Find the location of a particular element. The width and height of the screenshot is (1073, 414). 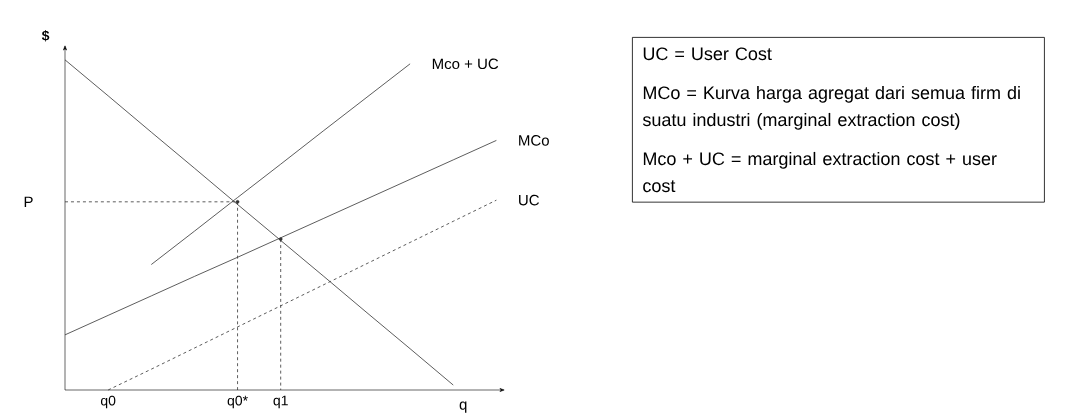

text: UC = User Cost is located at coordinates (707, 54).